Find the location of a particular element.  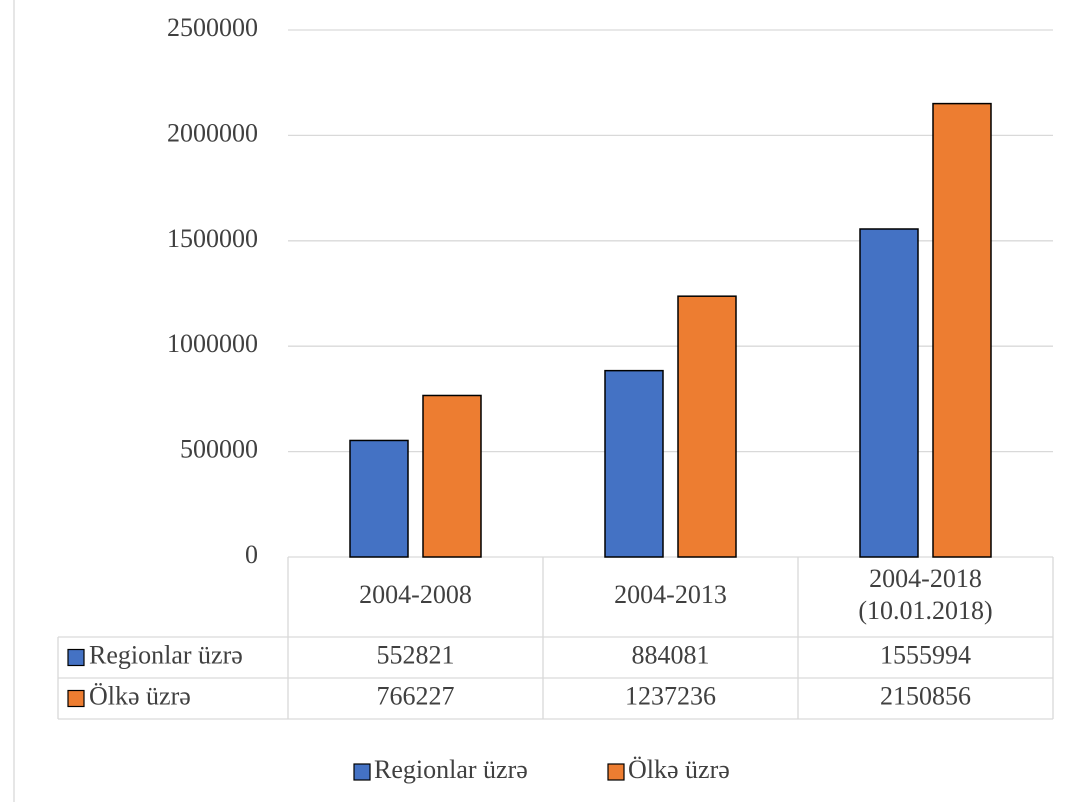

y-tick-label: 2500000 is located at coordinates (212, 27).